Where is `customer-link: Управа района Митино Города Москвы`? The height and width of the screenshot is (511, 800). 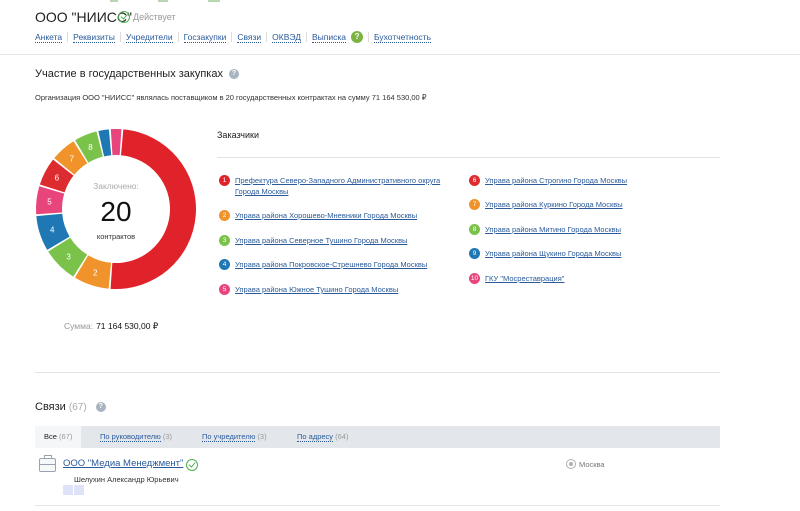
customer-link: Управа района Митино Города Москвы is located at coordinates (553, 229).